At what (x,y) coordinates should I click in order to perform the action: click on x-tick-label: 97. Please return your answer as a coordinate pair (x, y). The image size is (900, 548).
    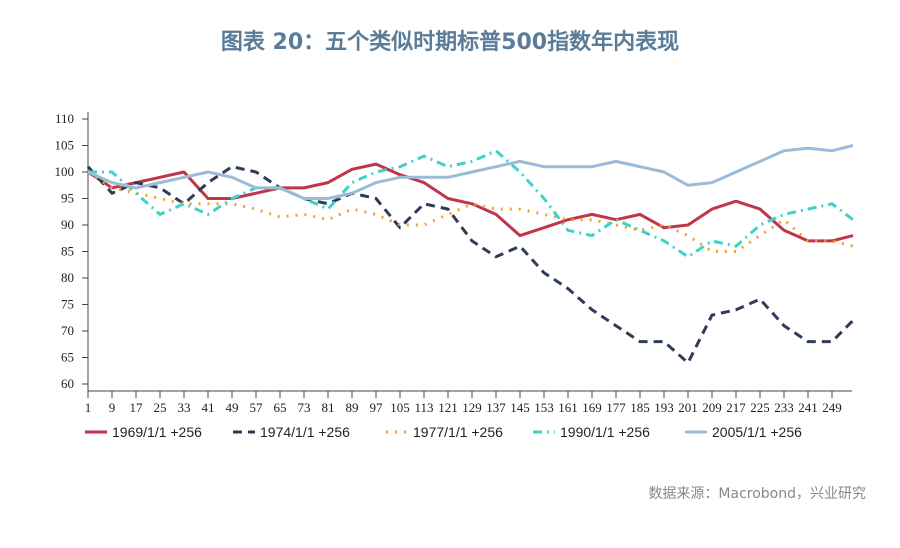
    Looking at the image, I should click on (377, 407).